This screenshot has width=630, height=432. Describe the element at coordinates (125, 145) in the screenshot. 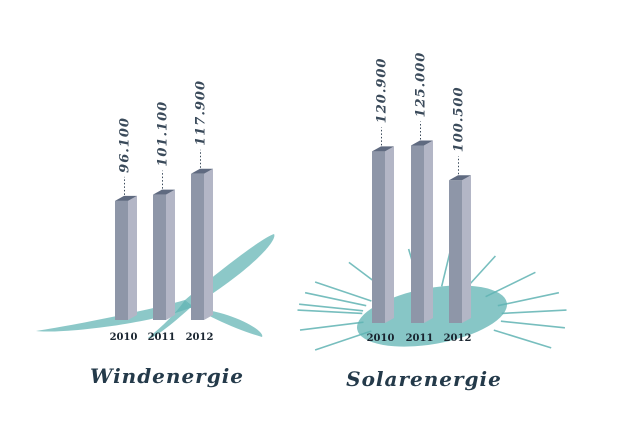

I see `value-label: 96.100` at that location.